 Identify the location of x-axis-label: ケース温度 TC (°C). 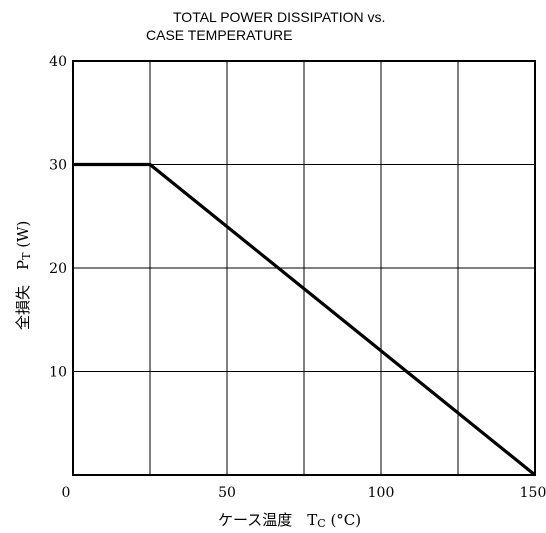
(289, 520).